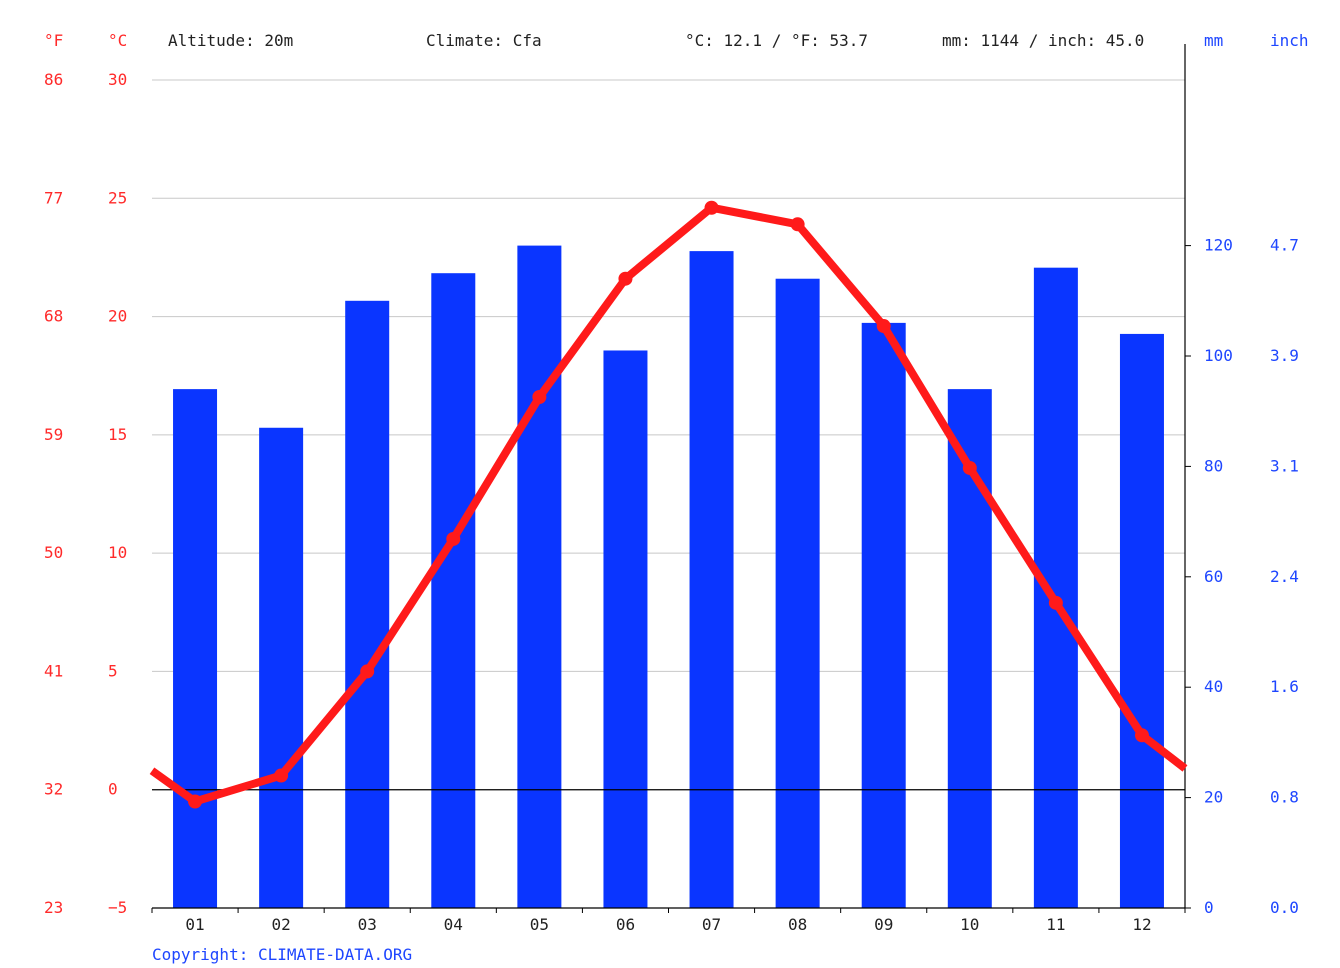  What do you see at coordinates (53, 197) in the screenshot?
I see `fahrenheit-tick-label: 77` at bounding box center [53, 197].